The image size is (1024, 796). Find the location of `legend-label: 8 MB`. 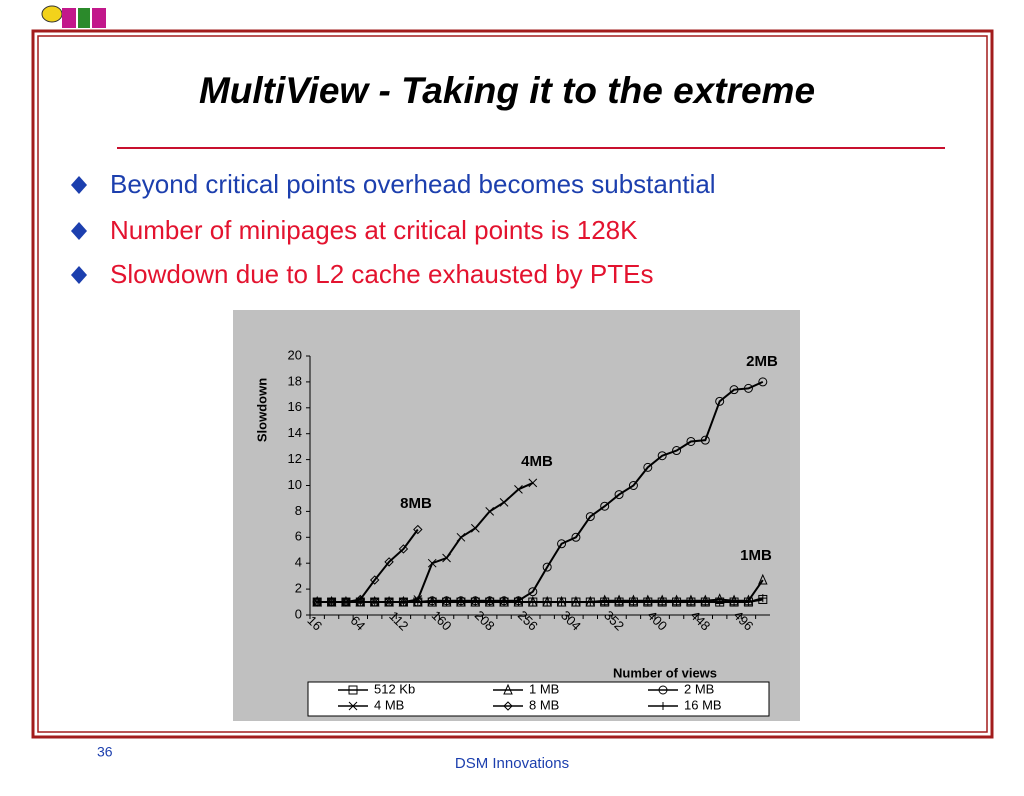

legend-label: 8 MB is located at coordinates (544, 704).